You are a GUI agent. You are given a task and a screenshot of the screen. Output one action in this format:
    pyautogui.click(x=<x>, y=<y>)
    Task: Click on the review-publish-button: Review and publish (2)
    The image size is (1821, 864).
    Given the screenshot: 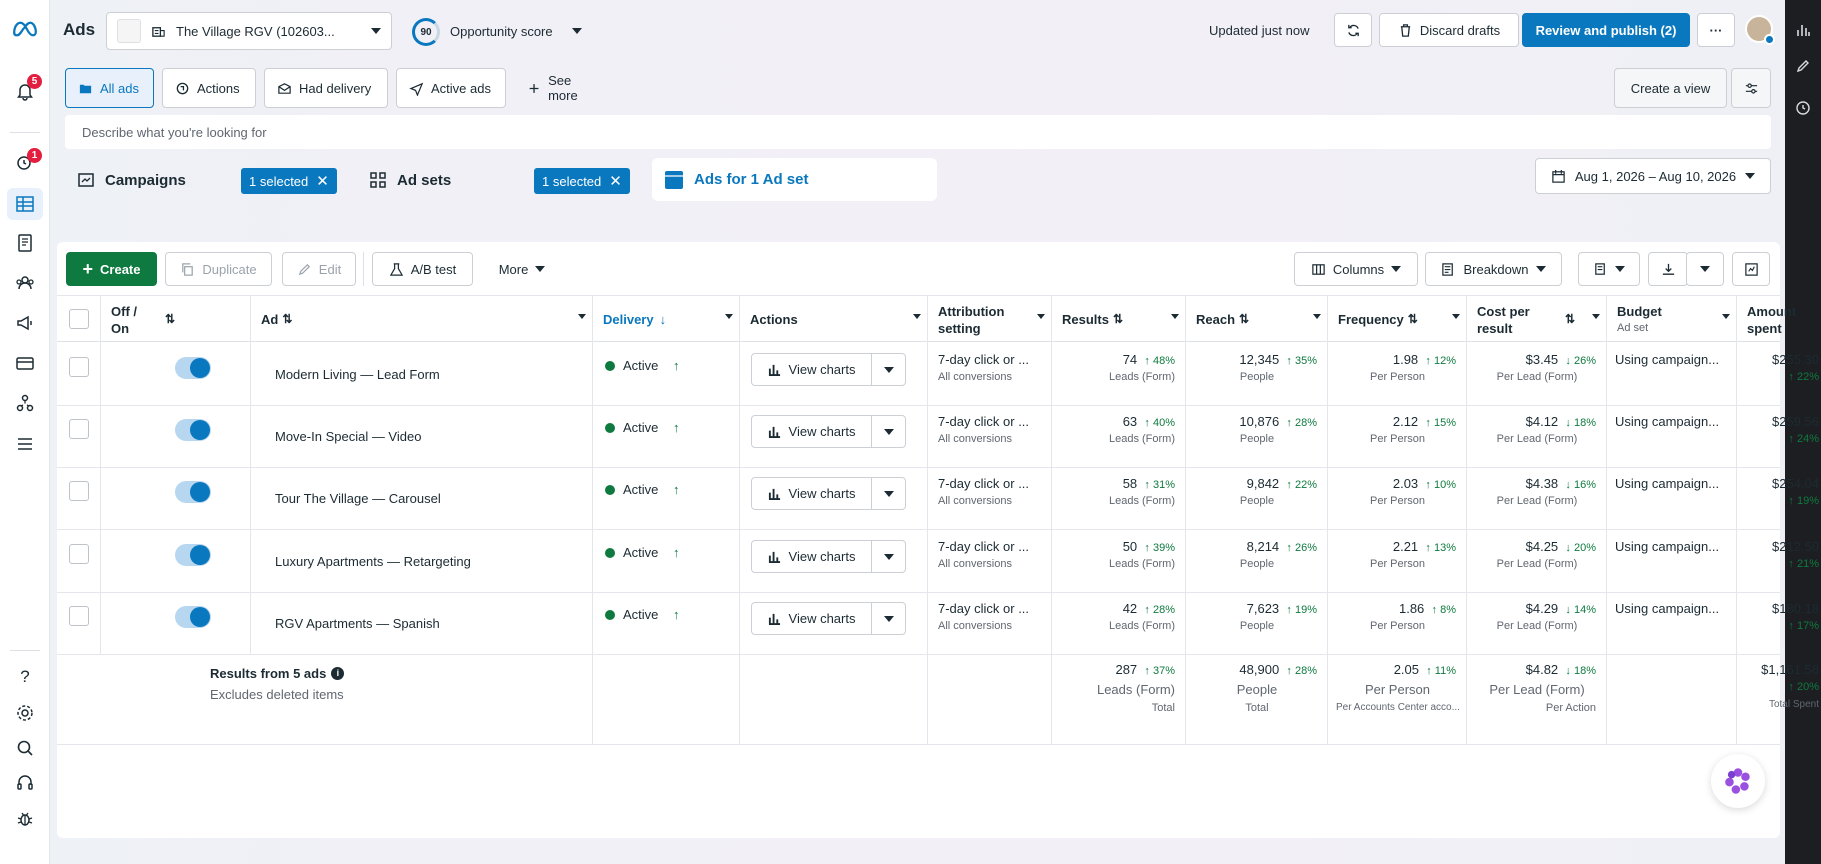 What is the action you would take?
    pyautogui.click(x=1606, y=30)
    